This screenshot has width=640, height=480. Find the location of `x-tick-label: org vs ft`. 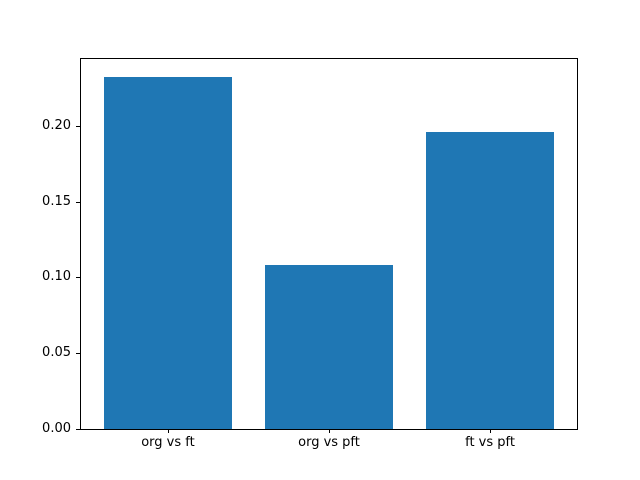

x-tick-label: org vs ft is located at coordinates (168, 442).